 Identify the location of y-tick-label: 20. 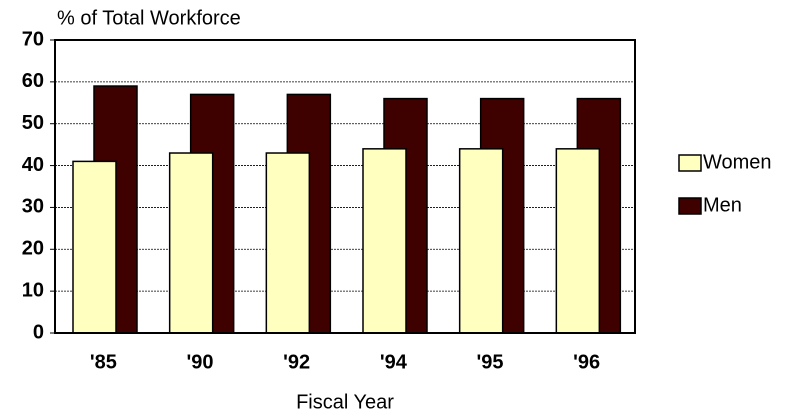
(33, 249).